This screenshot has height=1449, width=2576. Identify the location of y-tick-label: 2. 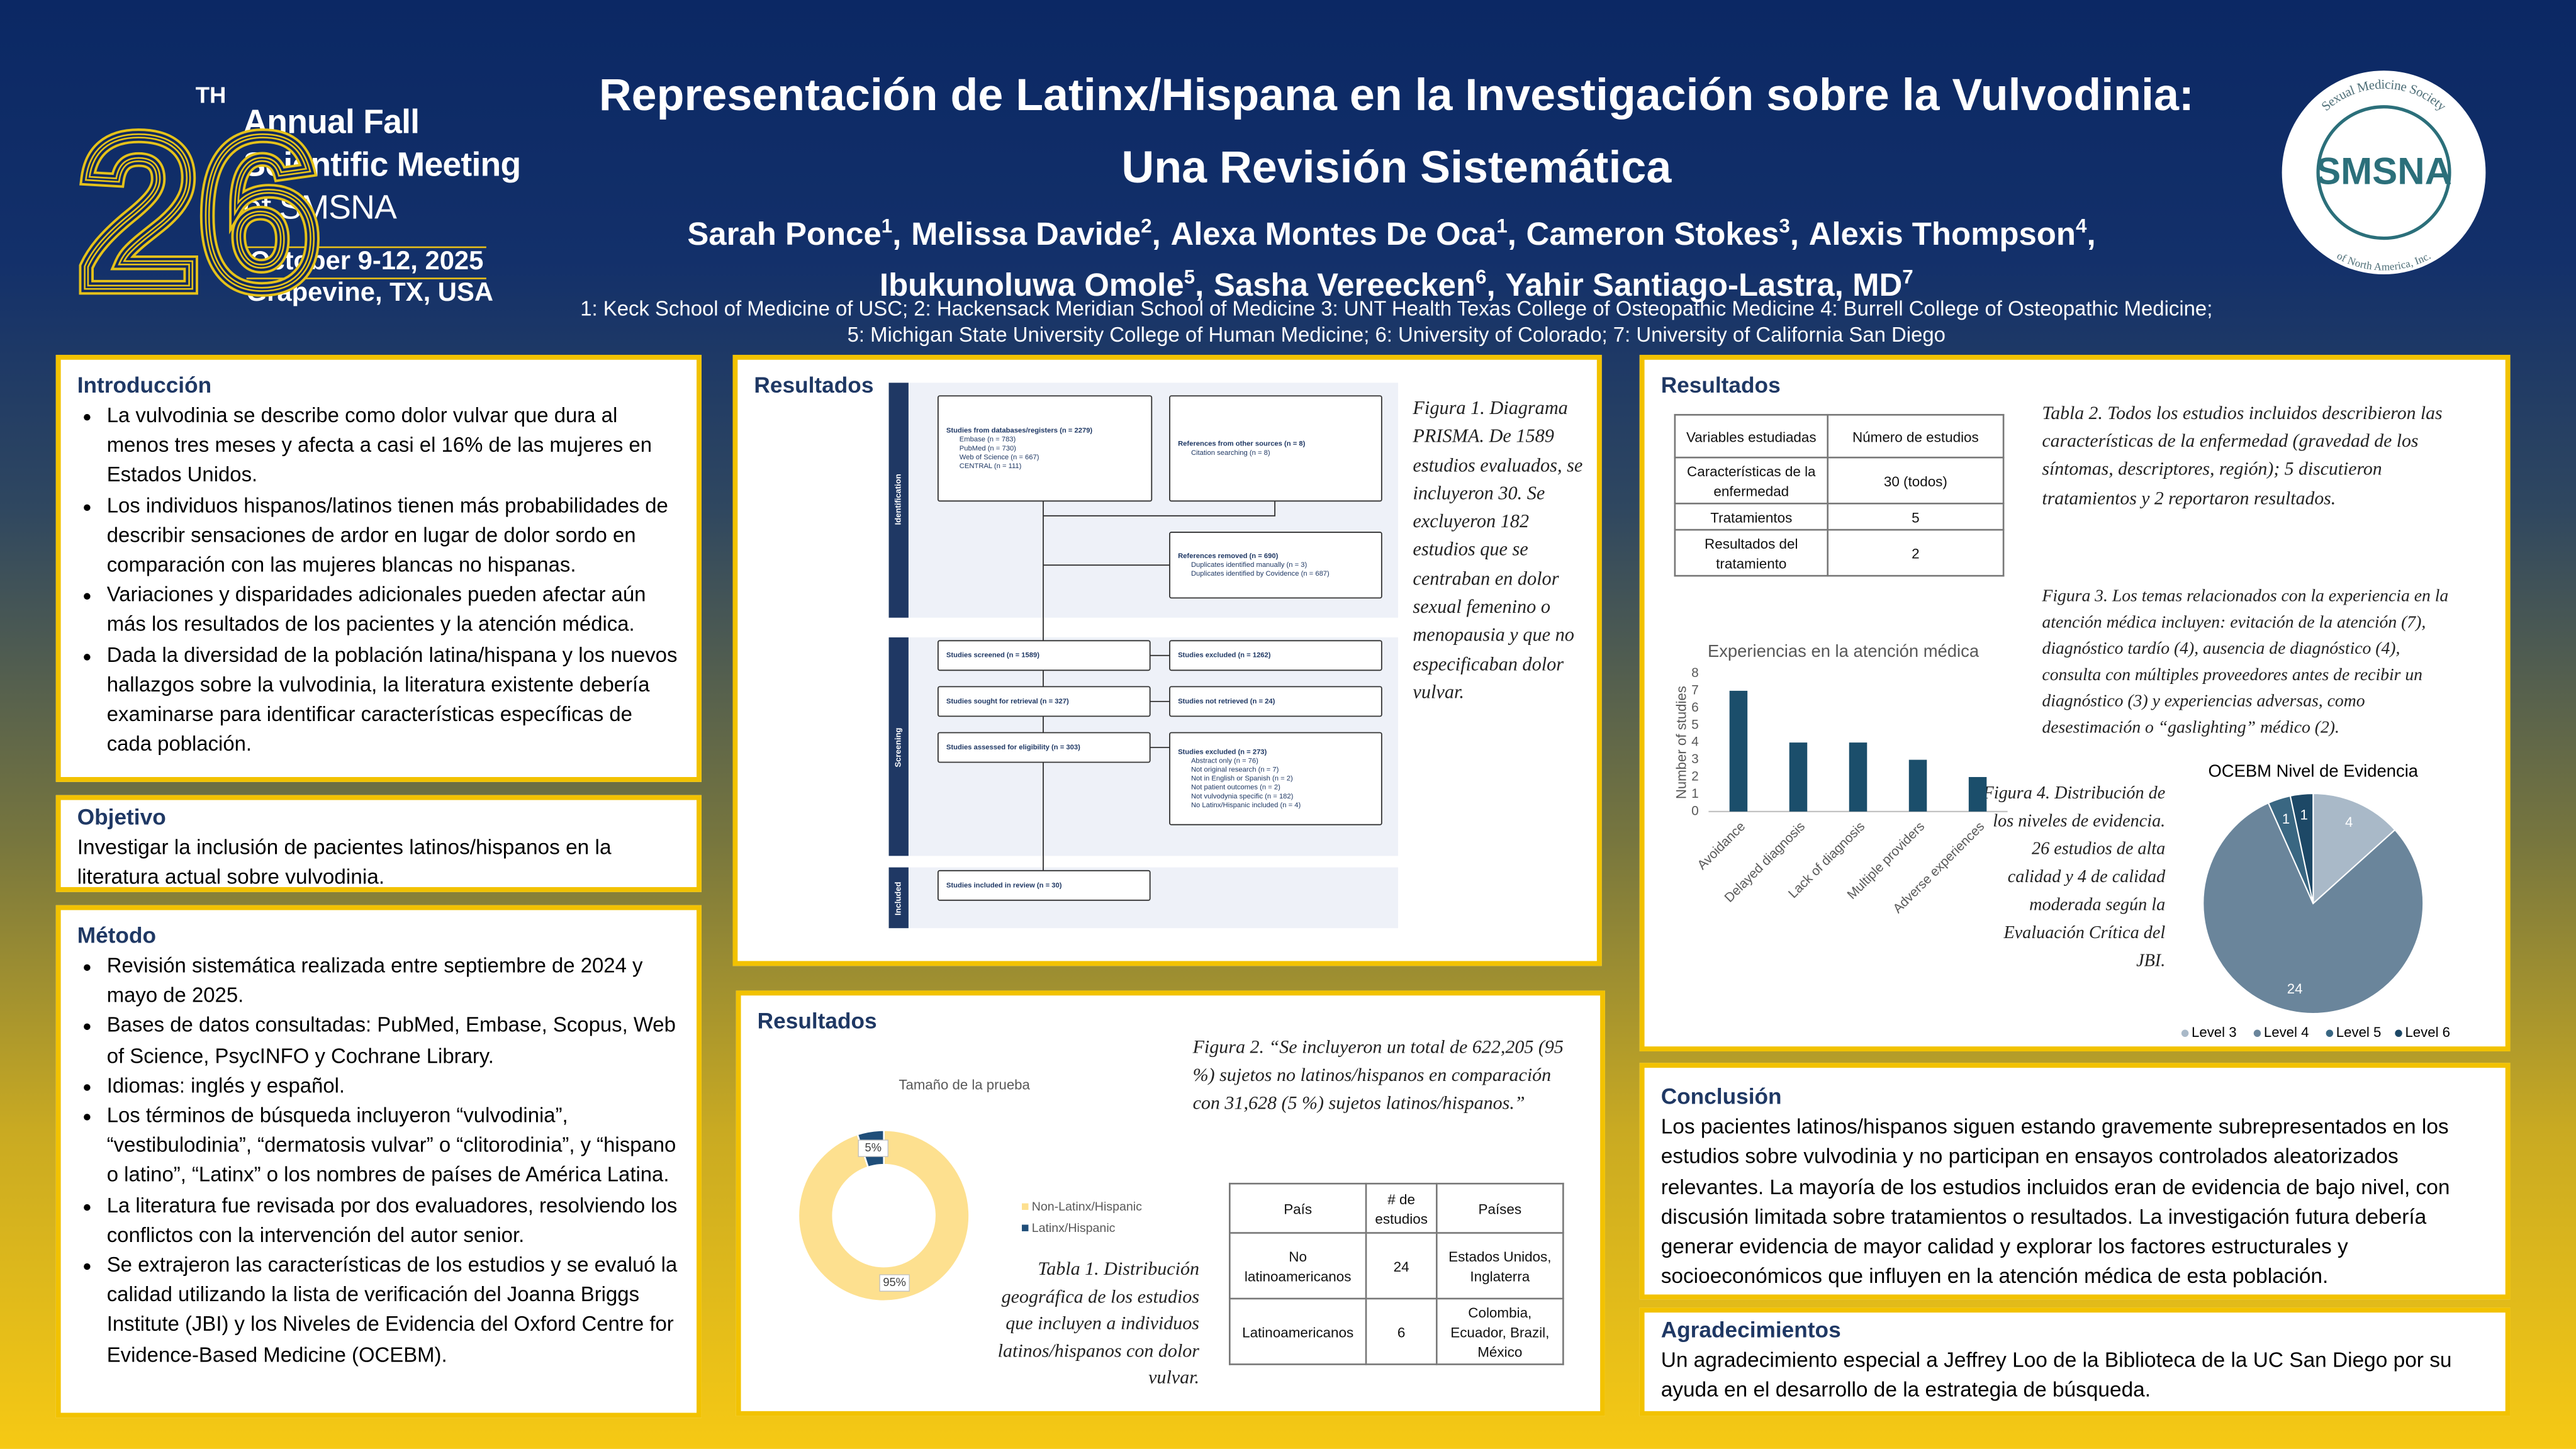
(1695, 776).